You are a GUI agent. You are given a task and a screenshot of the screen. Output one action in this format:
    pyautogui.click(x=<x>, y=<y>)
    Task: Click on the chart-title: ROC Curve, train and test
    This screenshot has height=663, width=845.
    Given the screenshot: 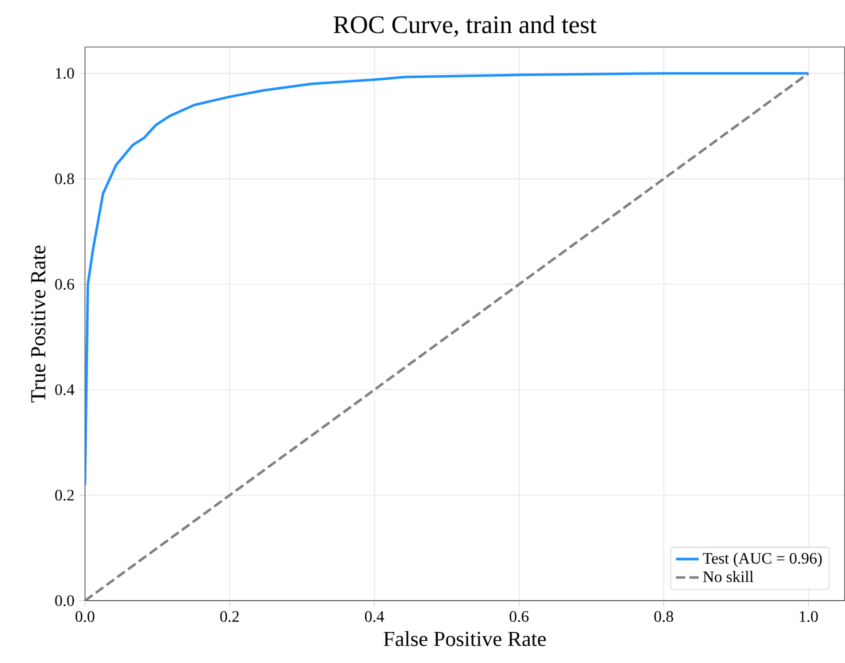 What is the action you would take?
    pyautogui.click(x=465, y=27)
    